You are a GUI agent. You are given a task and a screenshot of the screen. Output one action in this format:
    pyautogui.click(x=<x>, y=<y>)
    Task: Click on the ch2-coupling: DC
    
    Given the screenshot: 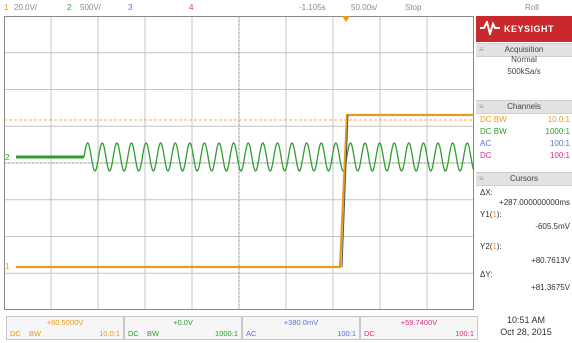 What is the action you would take?
    pyautogui.click(x=133, y=333)
    